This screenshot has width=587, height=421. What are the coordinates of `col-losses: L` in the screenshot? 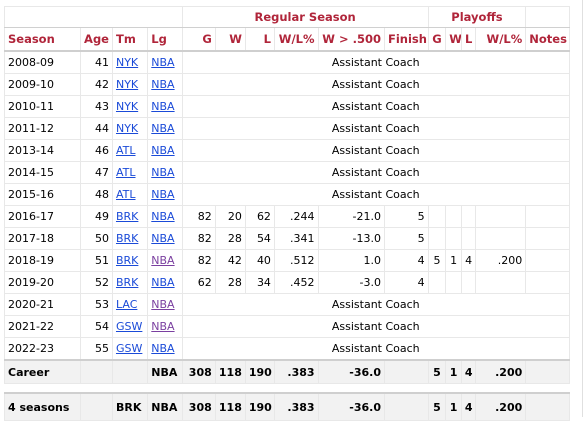 It's located at (259, 39).